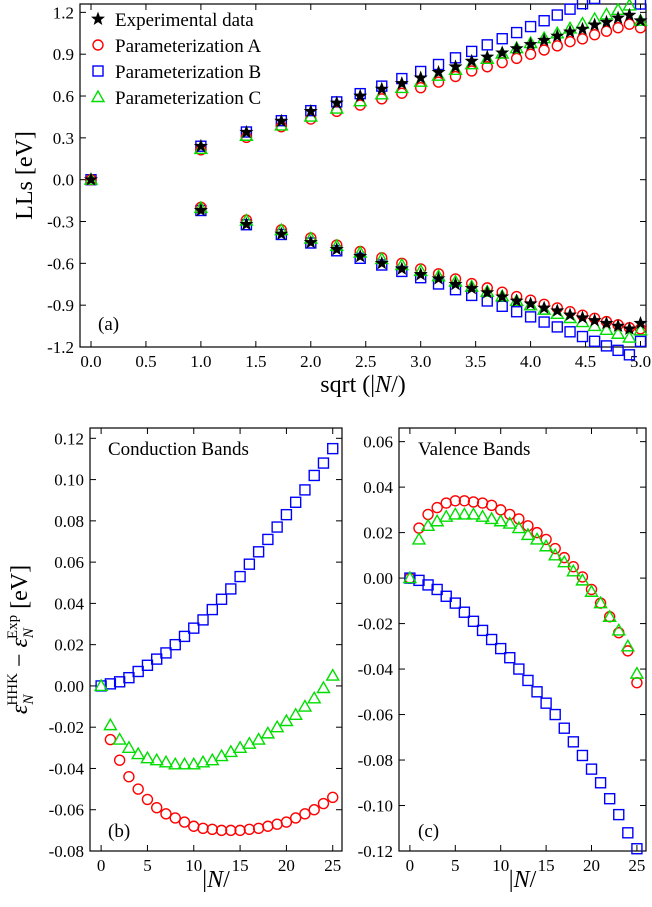  What do you see at coordinates (60, 263) in the screenshot?
I see `y-tick-label: -0.6` at bounding box center [60, 263].